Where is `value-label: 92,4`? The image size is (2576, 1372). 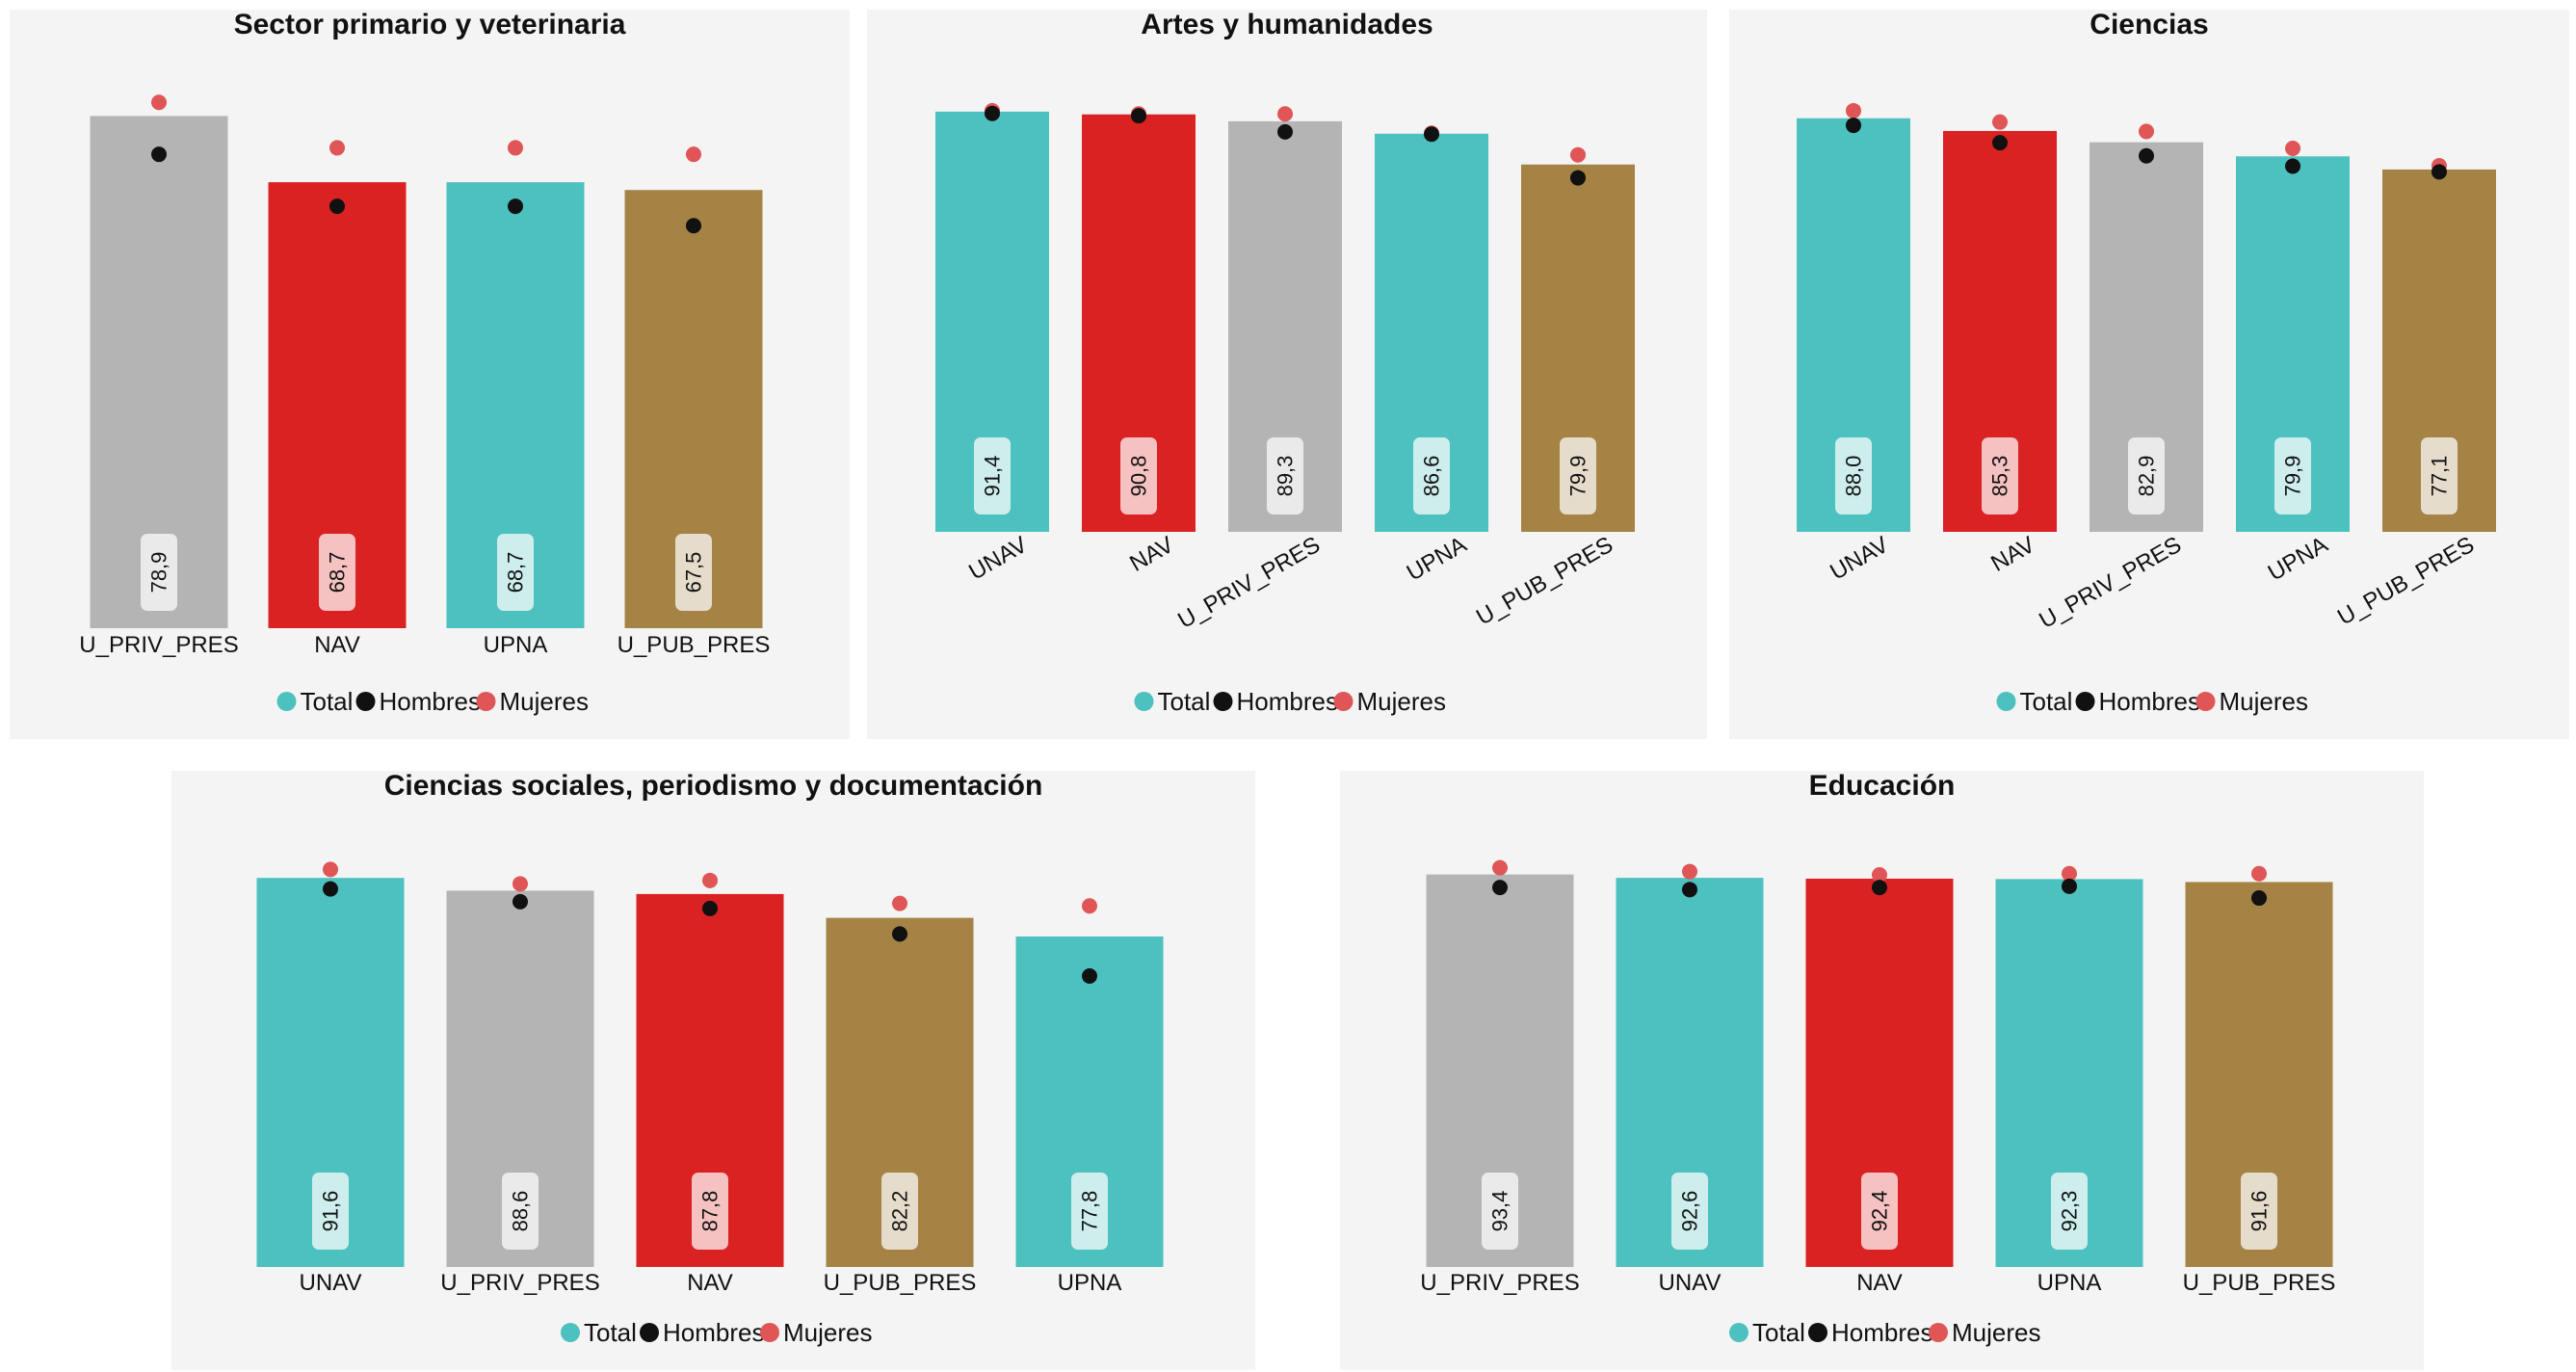 value-label: 92,4 is located at coordinates (1880, 1211).